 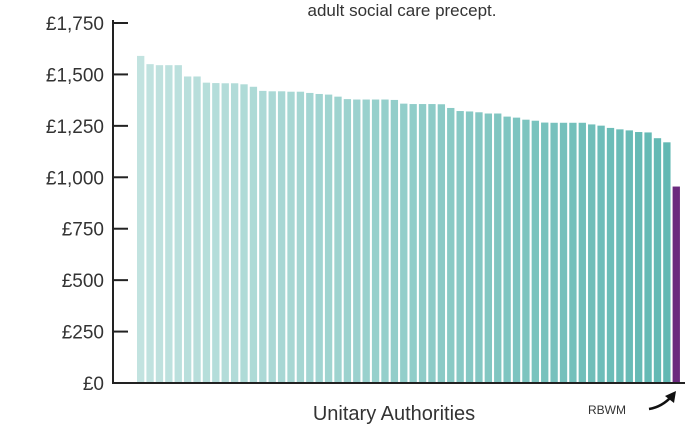 I want to click on rbwm-arrowhead-icon, so click(x=670, y=397).